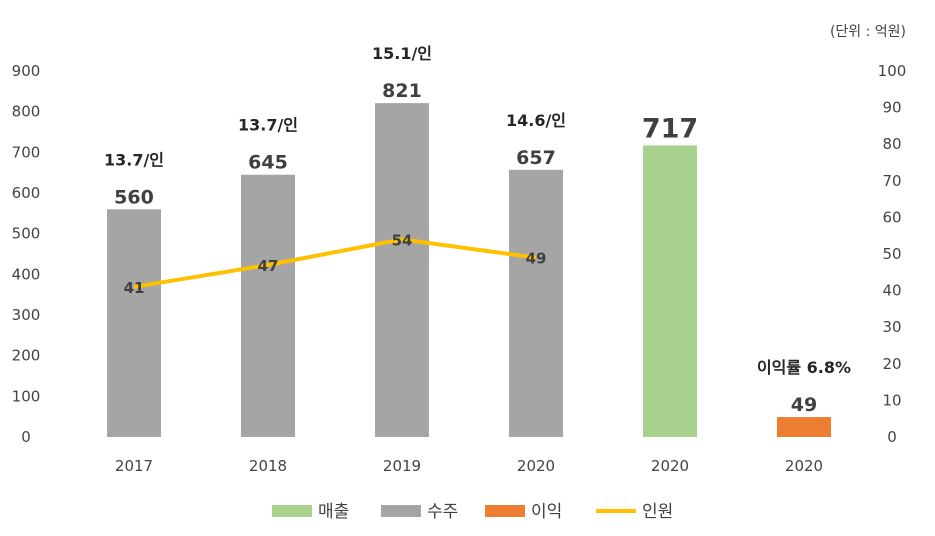 The width and height of the screenshot is (935, 536). Describe the element at coordinates (891, 108) in the screenshot. I see `y2-tick-label: 90` at that location.